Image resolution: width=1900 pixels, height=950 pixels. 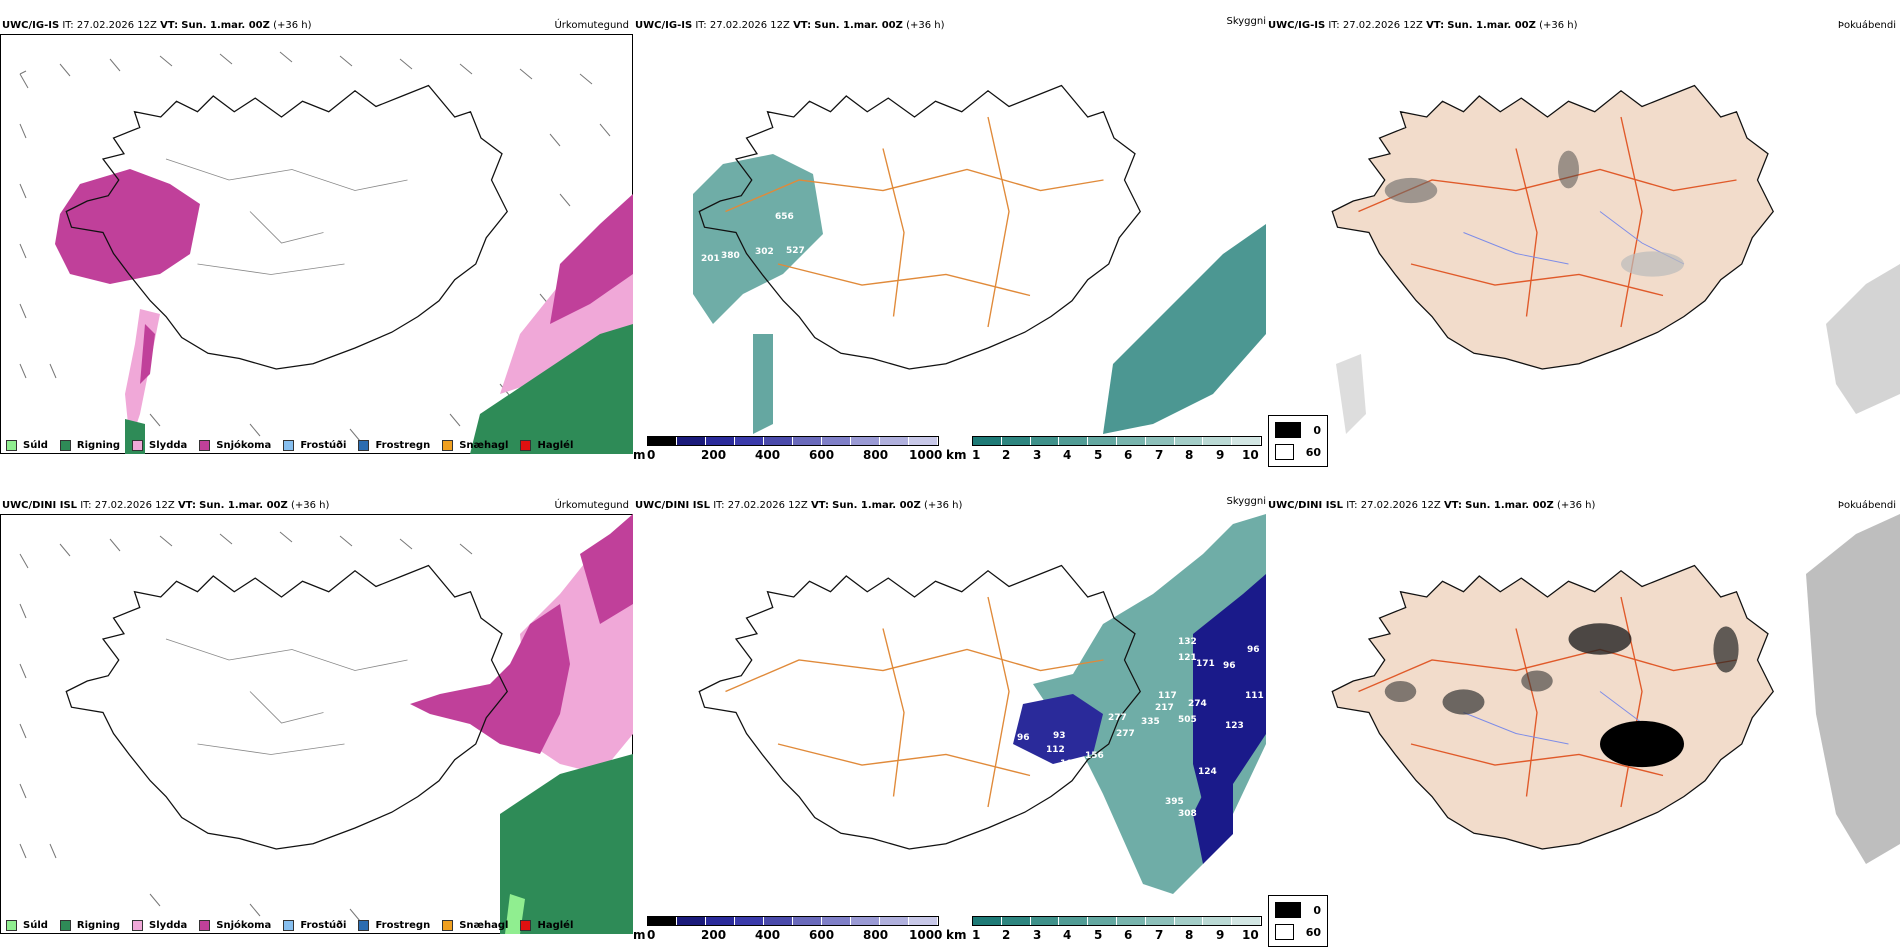 What do you see at coordinates (1197, 704) in the screenshot?
I see `height-label: 274` at bounding box center [1197, 704].